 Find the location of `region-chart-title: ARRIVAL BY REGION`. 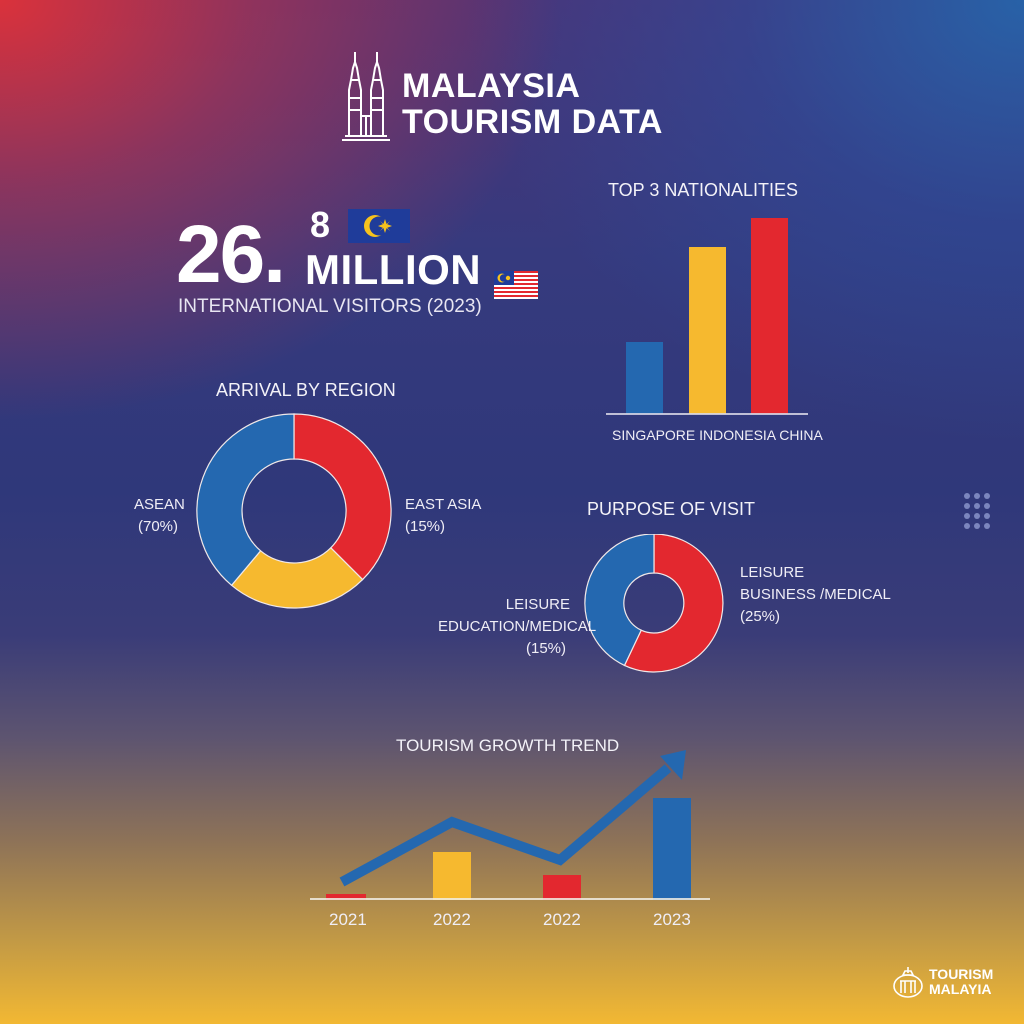

region-chart-title: ARRIVAL BY REGION is located at coordinates (306, 390).